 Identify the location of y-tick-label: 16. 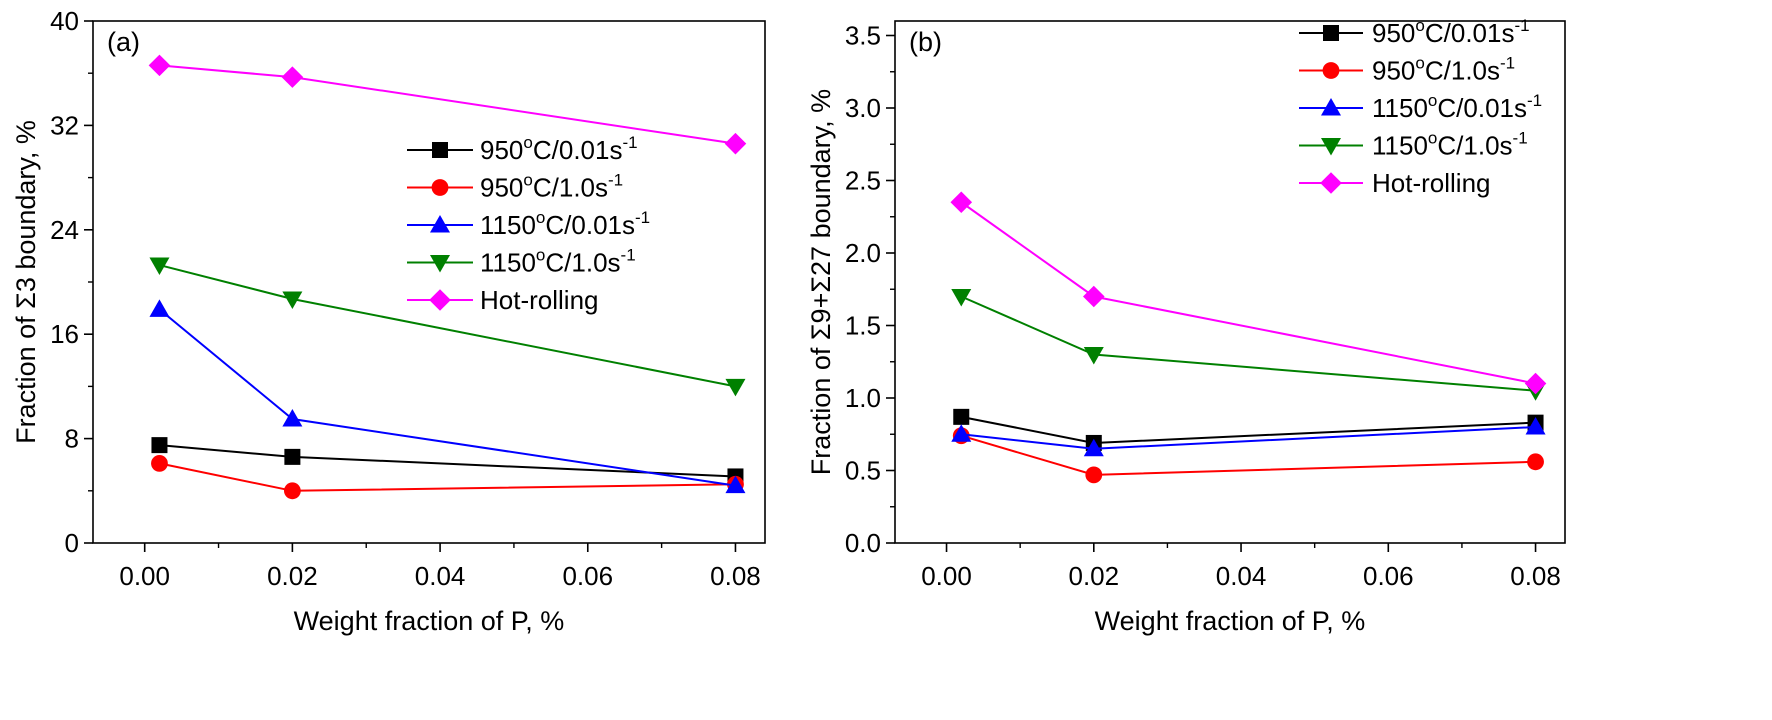
(64, 334).